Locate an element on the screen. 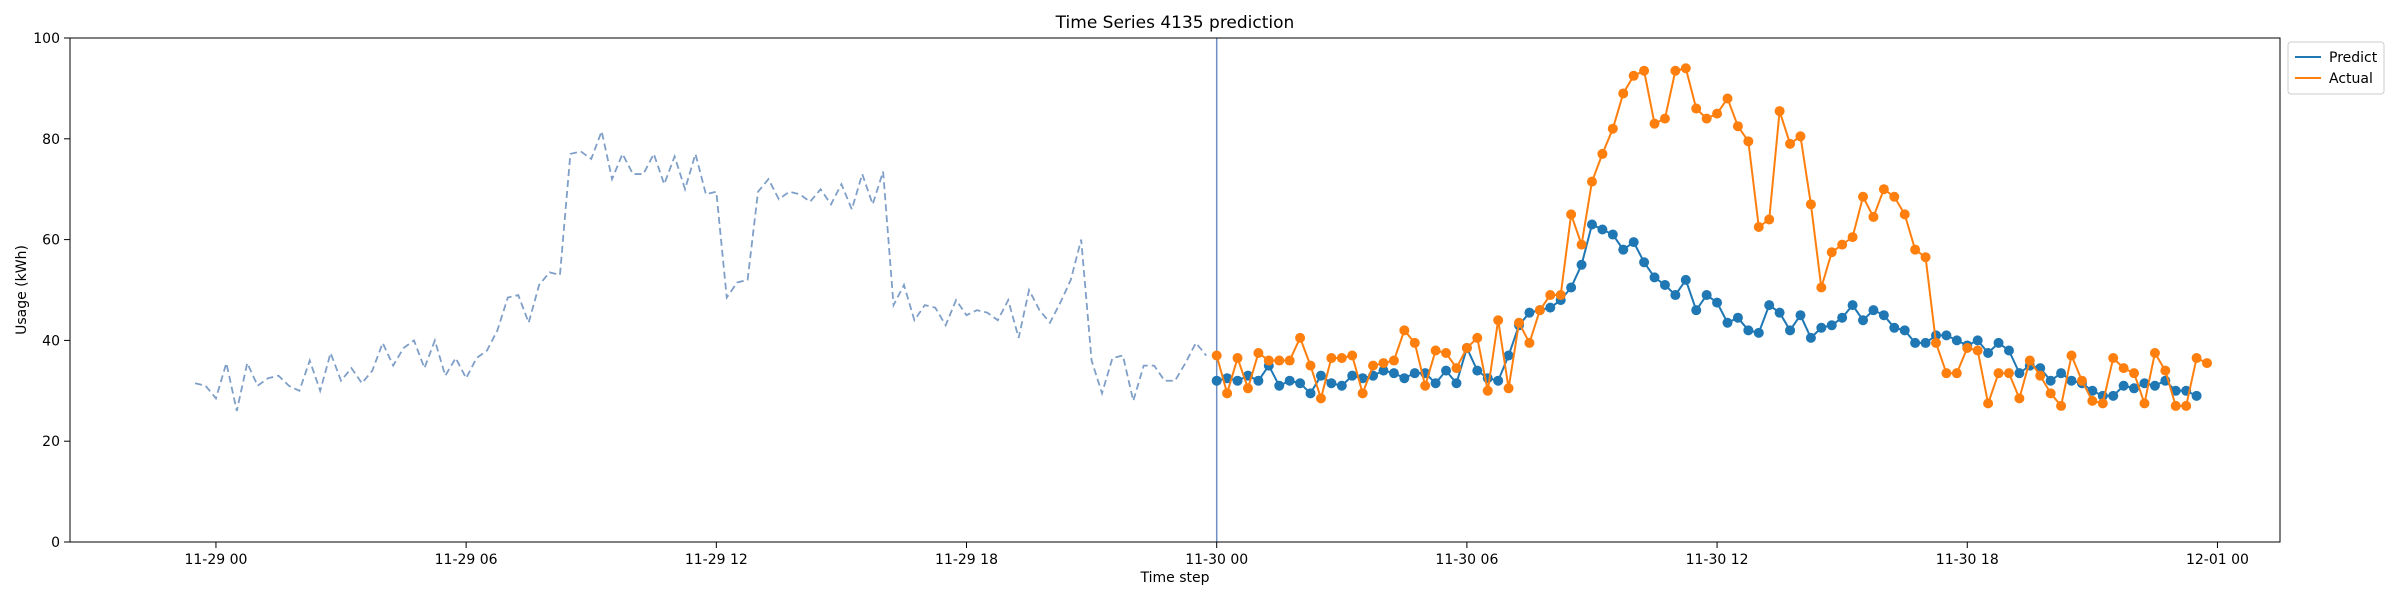  y-tick-label: 100 is located at coordinates (46, 39).